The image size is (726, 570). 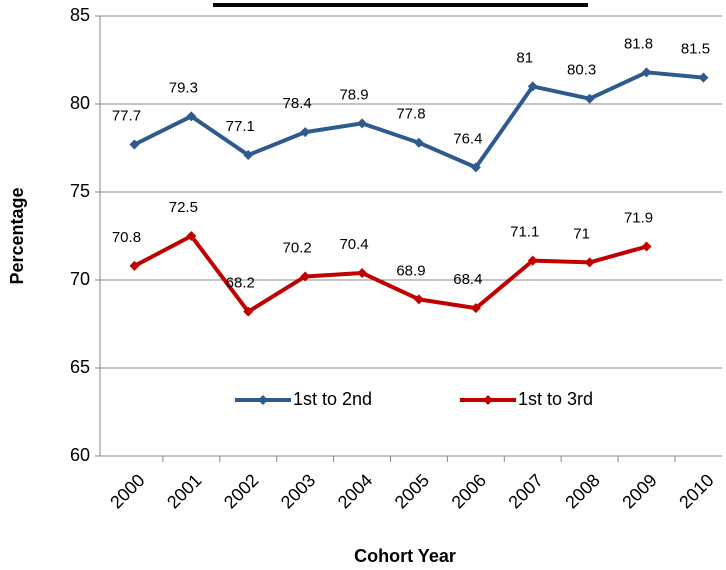 I want to click on legend-label: 1st to 2nd, so click(x=332, y=399).